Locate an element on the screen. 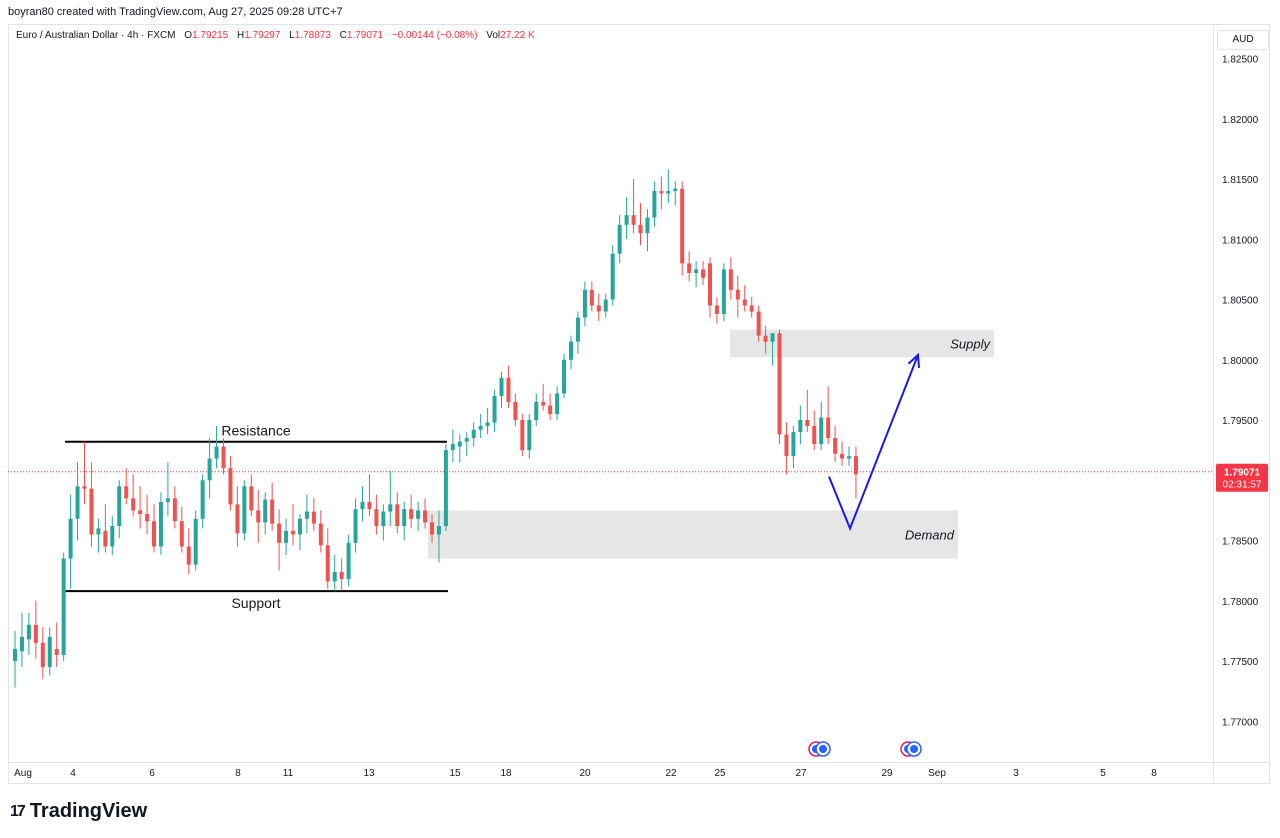  demand-zone is located at coordinates (693, 534).